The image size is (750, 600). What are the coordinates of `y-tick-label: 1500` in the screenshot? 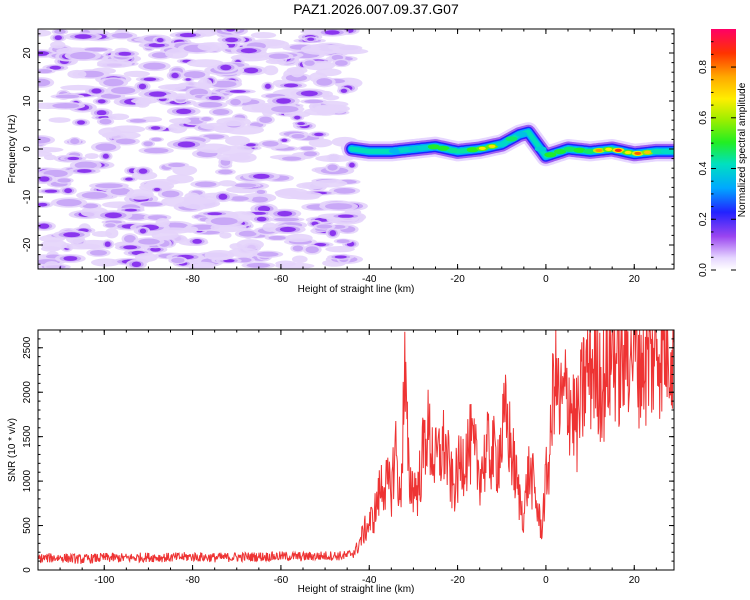 It's located at (27, 436).